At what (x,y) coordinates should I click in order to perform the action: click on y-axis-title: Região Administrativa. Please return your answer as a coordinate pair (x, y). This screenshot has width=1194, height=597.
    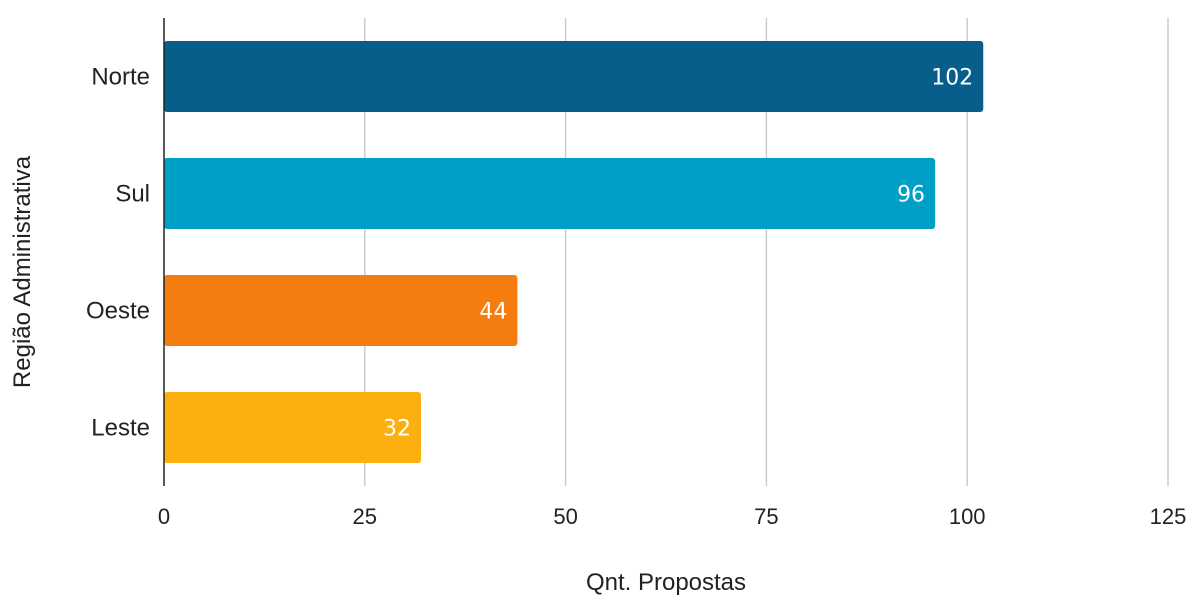
    Looking at the image, I should click on (22, 271).